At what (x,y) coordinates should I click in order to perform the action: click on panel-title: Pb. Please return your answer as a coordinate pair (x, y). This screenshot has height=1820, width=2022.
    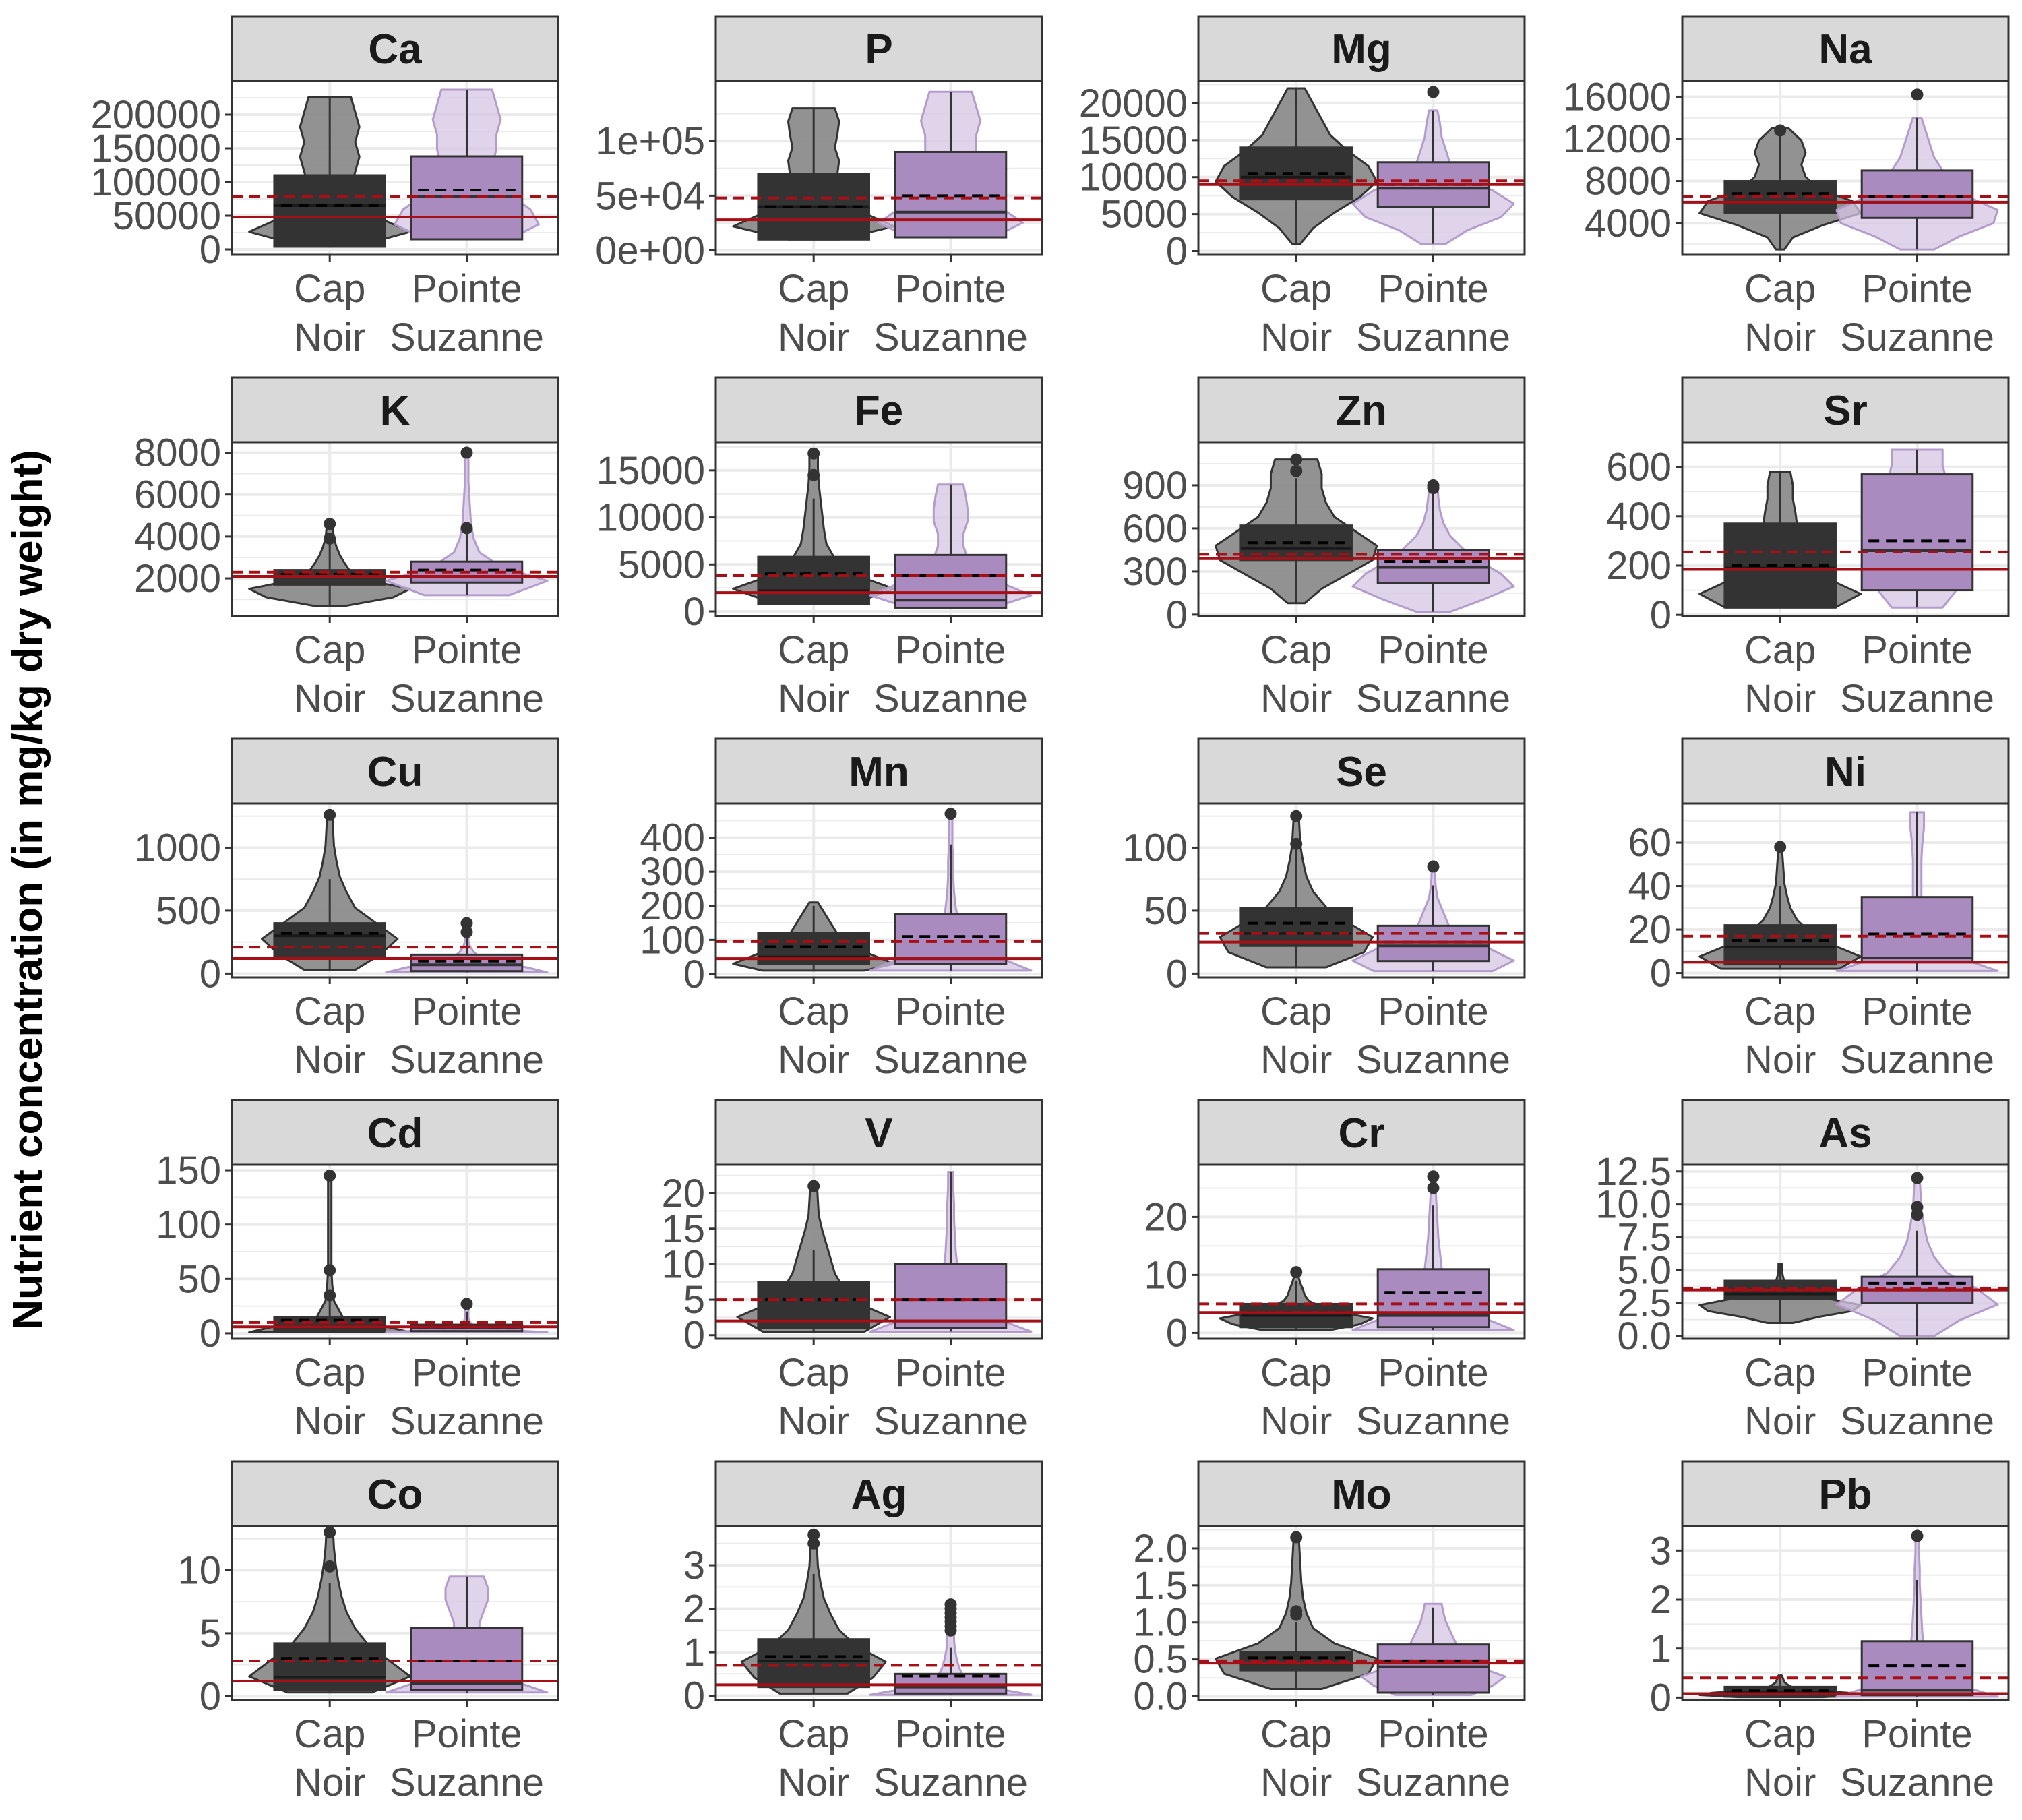
    Looking at the image, I should click on (1845, 1495).